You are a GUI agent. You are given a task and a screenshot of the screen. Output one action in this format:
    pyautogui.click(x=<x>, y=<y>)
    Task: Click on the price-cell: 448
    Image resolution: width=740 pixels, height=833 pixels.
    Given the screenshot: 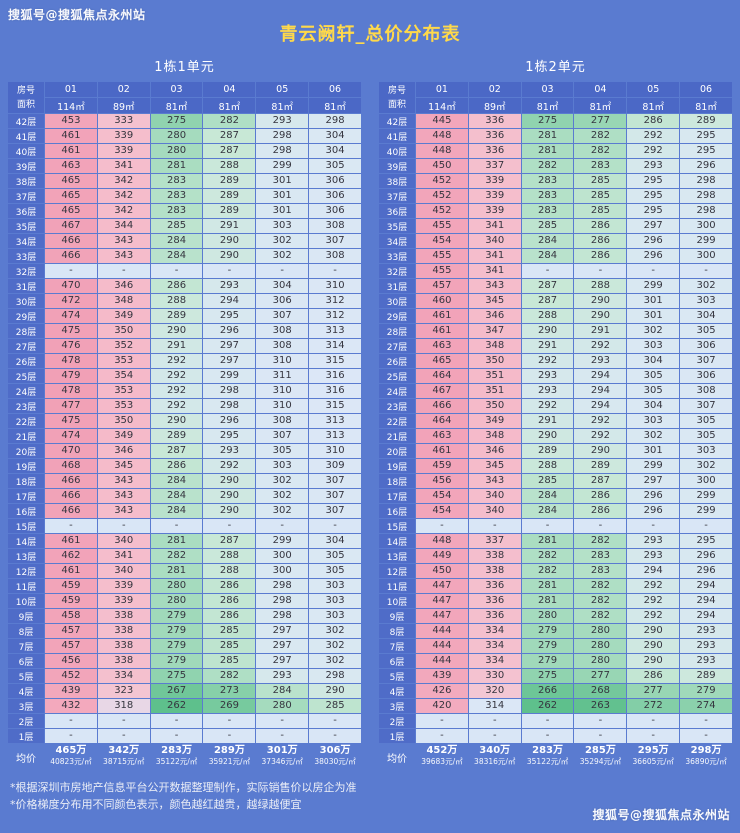 What is the action you would take?
    pyautogui.click(x=442, y=541)
    